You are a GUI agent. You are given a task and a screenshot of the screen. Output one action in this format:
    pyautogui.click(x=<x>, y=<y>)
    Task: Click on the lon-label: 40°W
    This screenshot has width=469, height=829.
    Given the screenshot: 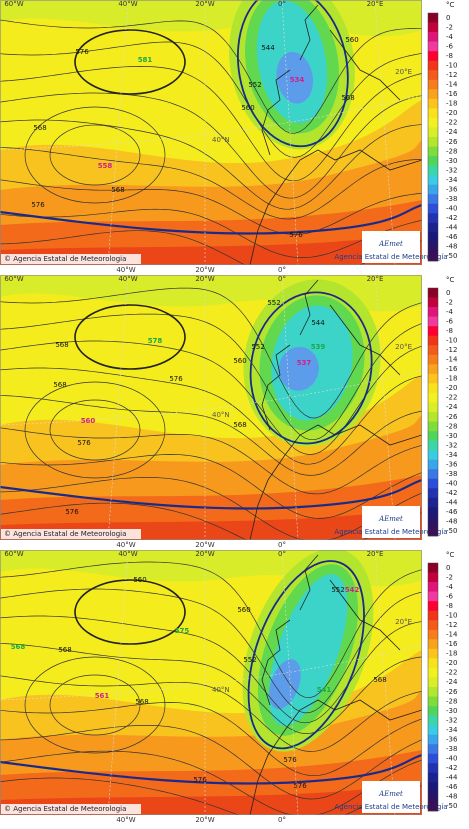 What is the action you would take?
    pyautogui.click(x=127, y=554)
    